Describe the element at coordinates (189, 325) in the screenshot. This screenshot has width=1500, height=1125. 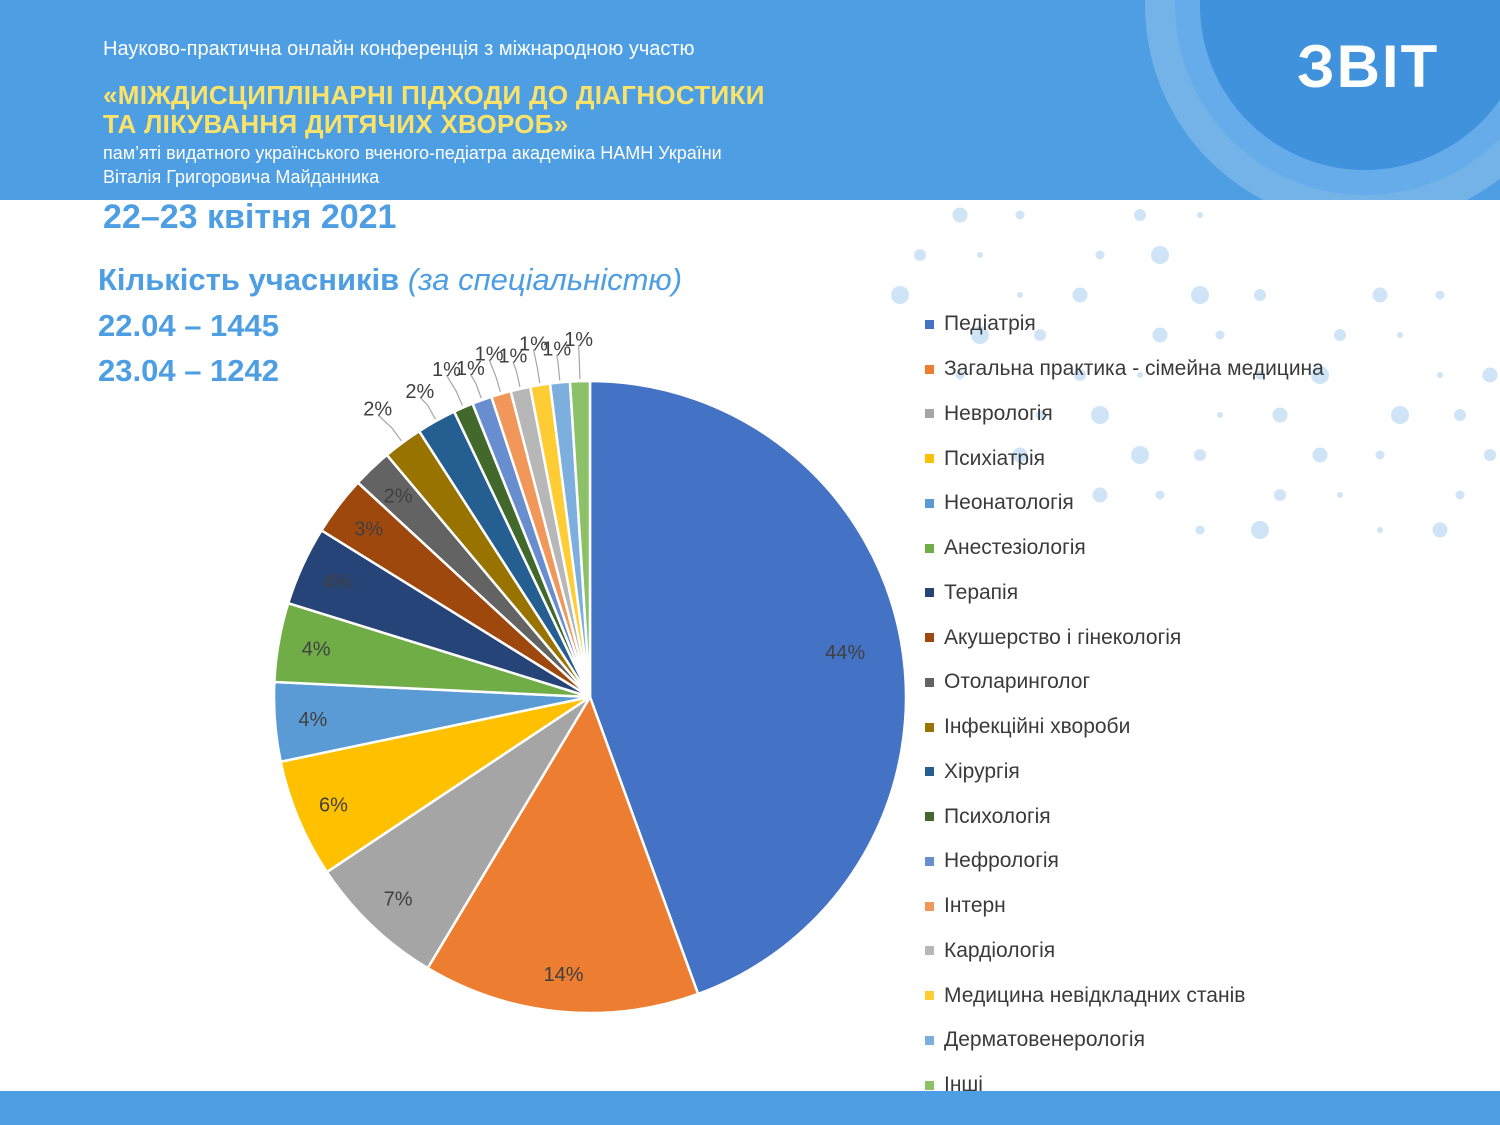
I see `participants-day1: 22.04 – 1445` at that location.